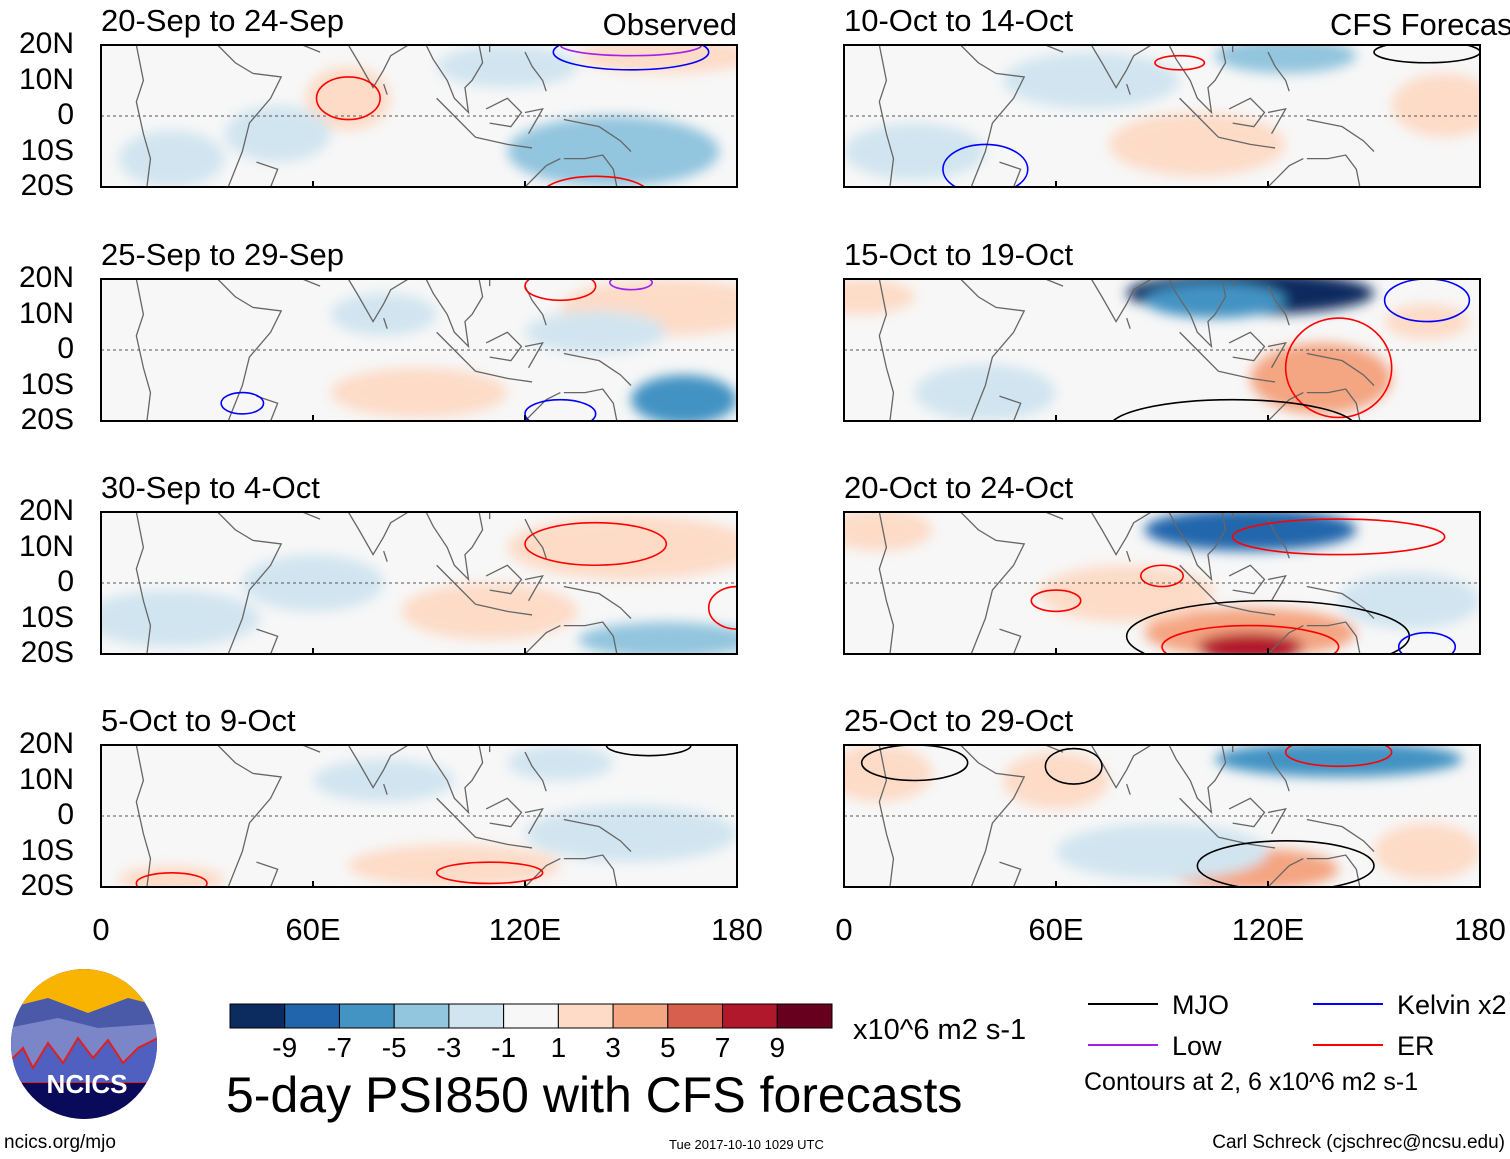  What do you see at coordinates (559, 1047) in the screenshot?
I see `colorbar-label: 1` at bounding box center [559, 1047].